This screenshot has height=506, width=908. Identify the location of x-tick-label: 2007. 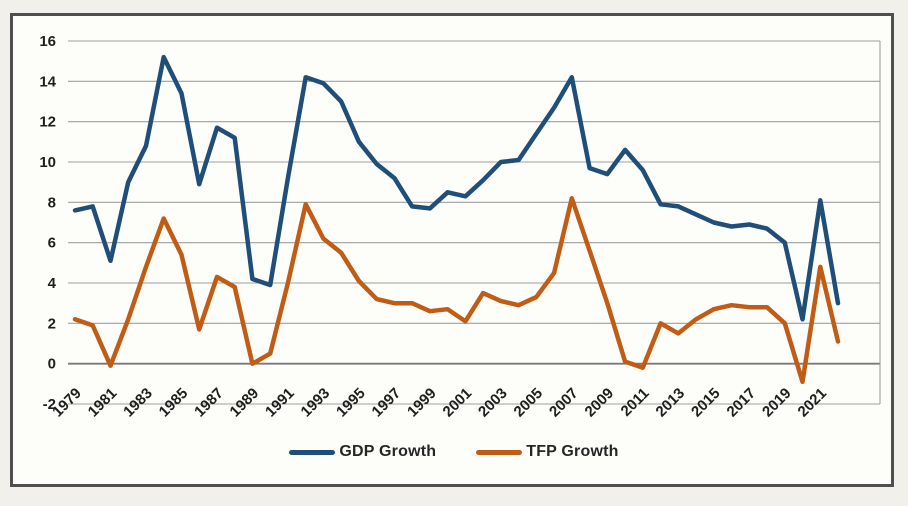
(564, 403).